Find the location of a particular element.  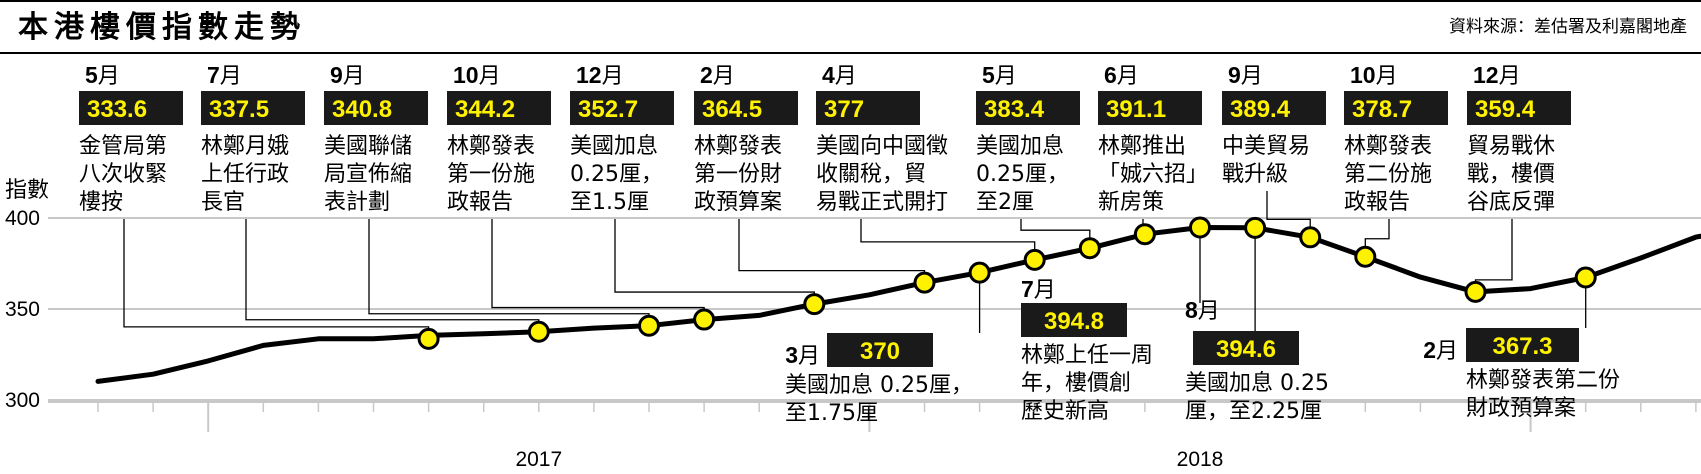

annotation-text: 林鄭推出 is located at coordinates (1142, 146).